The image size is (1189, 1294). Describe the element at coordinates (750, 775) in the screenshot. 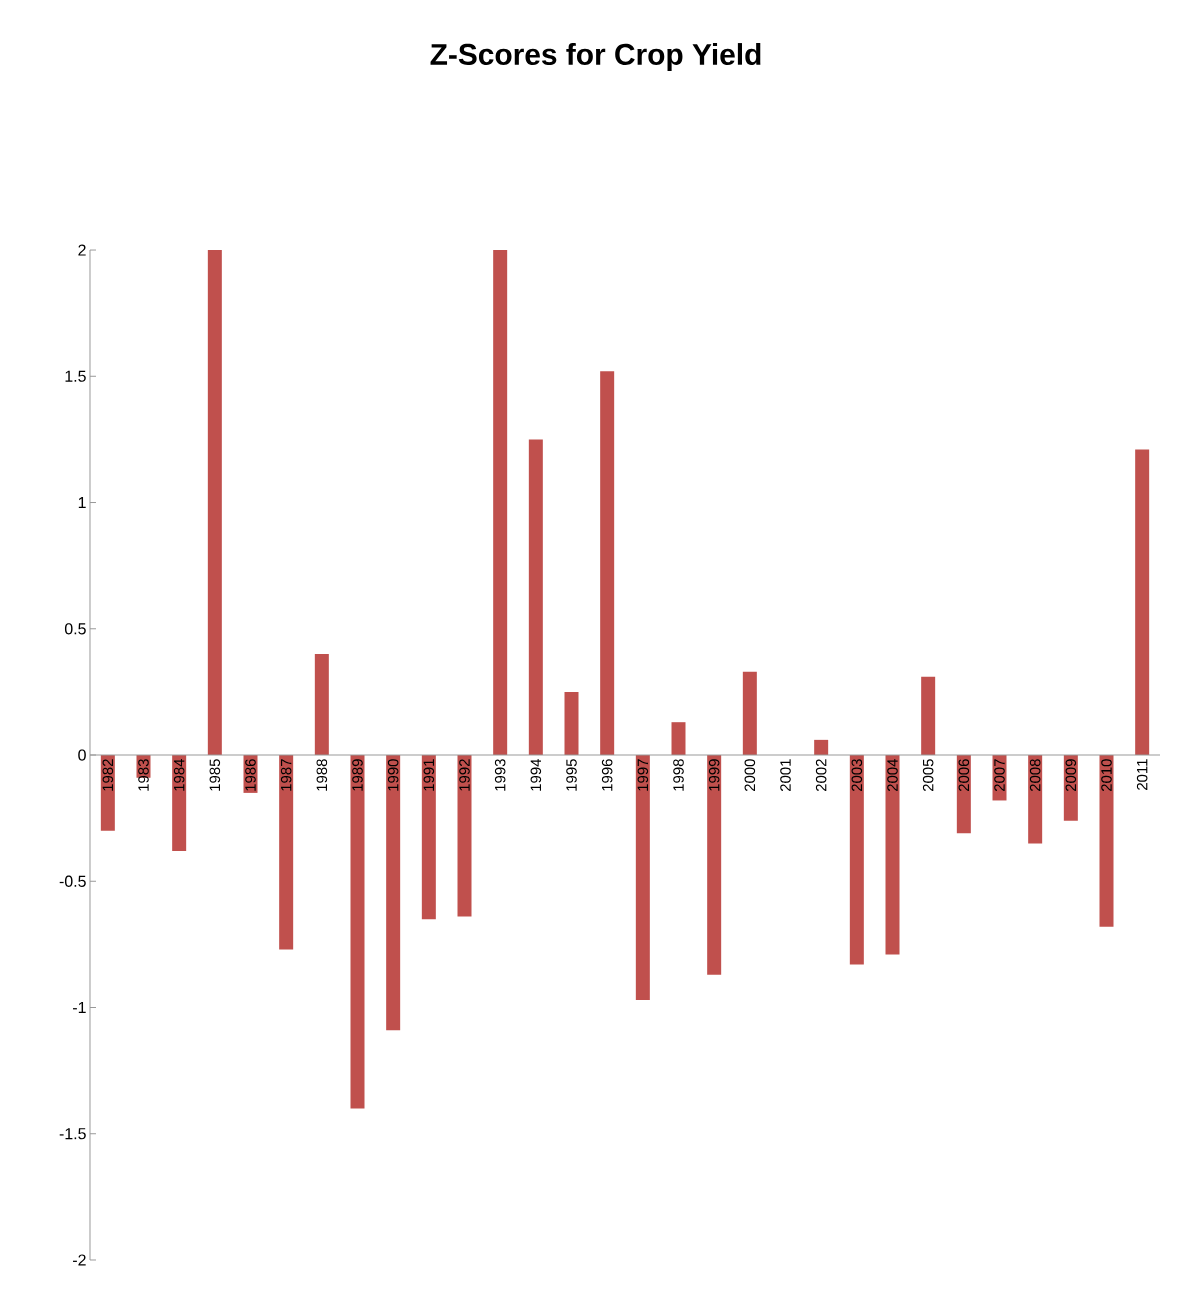

I see `x-tick-label: 2000` at that location.